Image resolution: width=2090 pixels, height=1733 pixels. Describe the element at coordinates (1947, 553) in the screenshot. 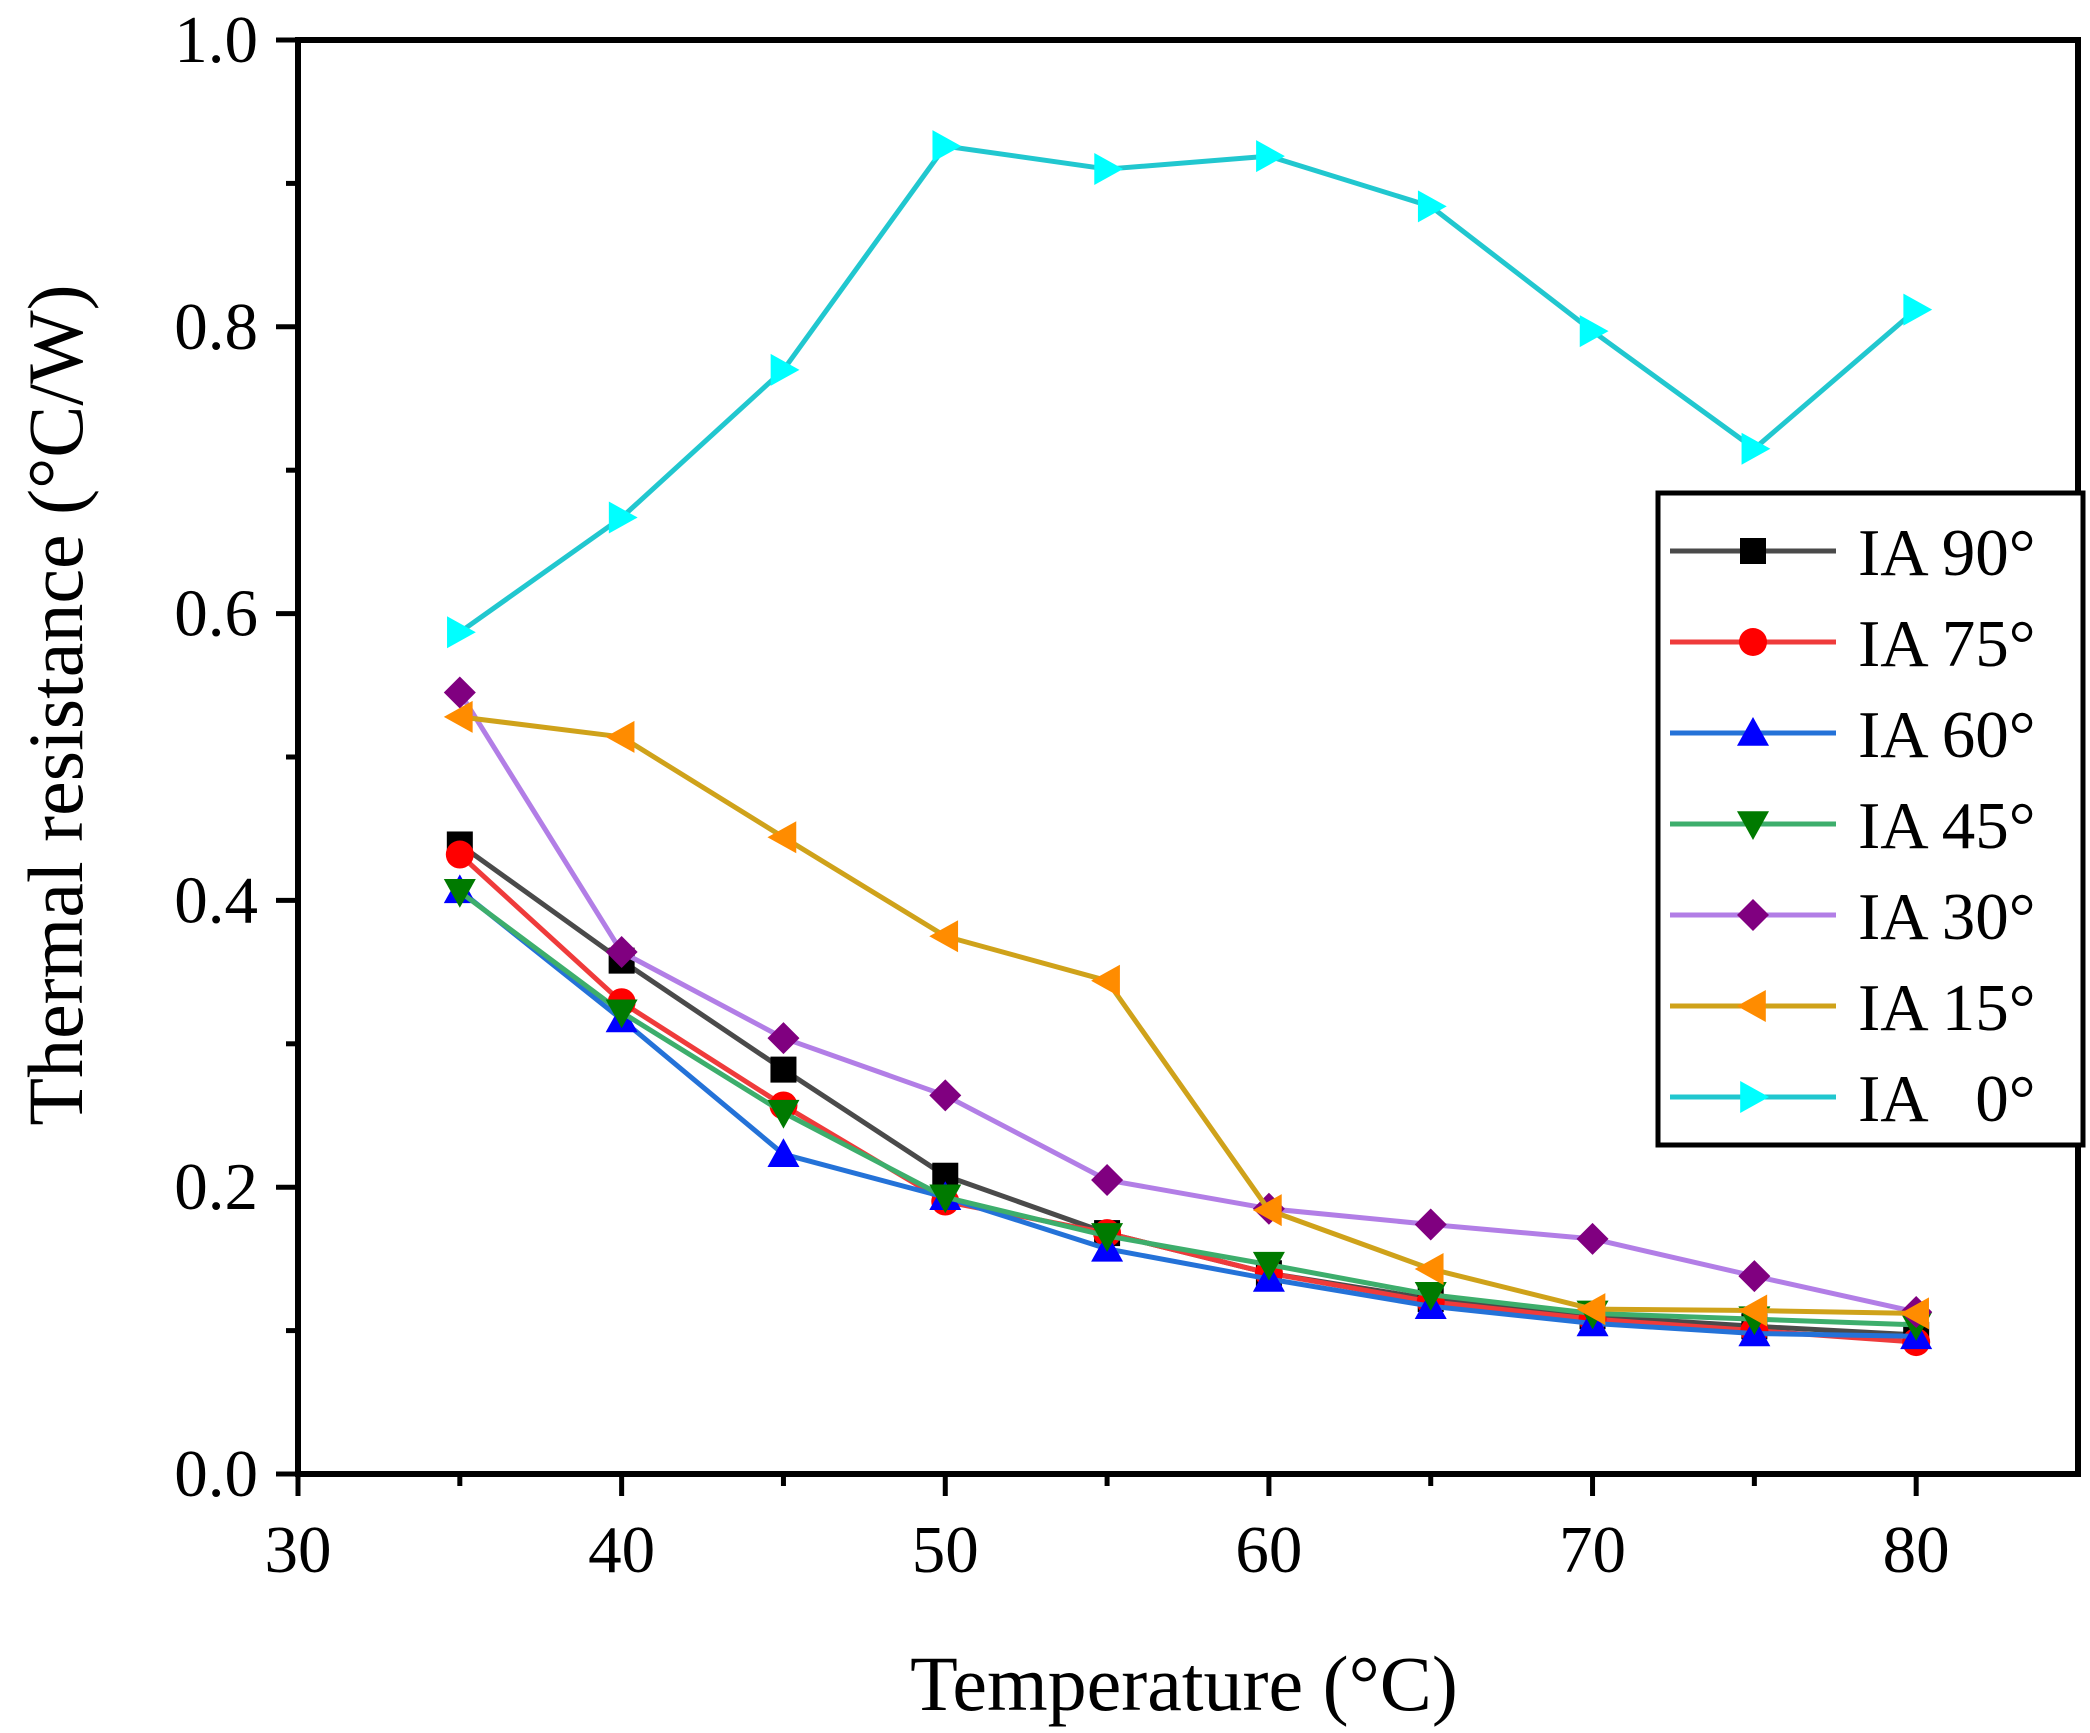

I see `legend-label: IA 90°` at that location.